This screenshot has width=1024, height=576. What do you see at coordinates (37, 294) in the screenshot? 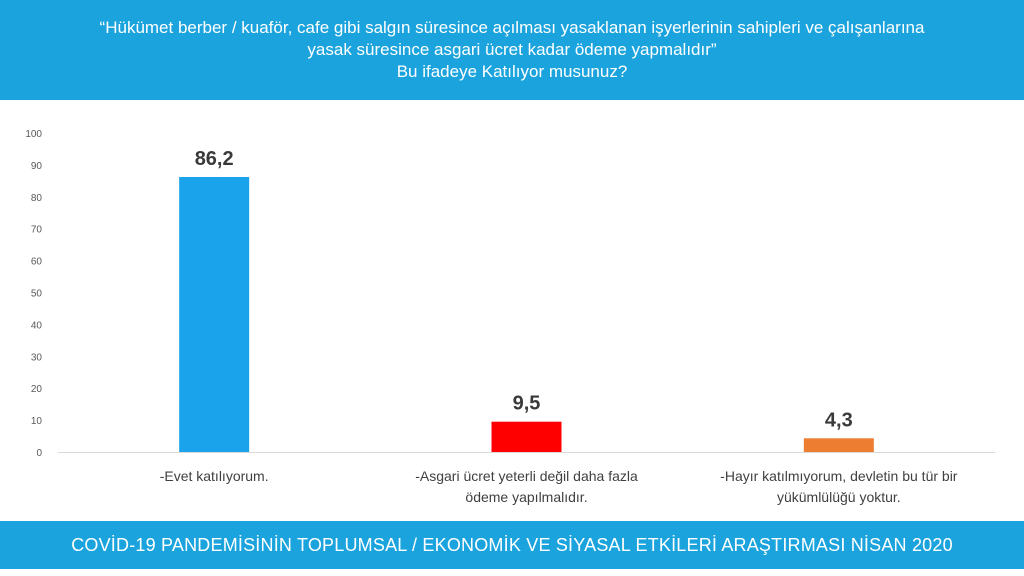
I see `y-tick-label: 50` at bounding box center [37, 294].